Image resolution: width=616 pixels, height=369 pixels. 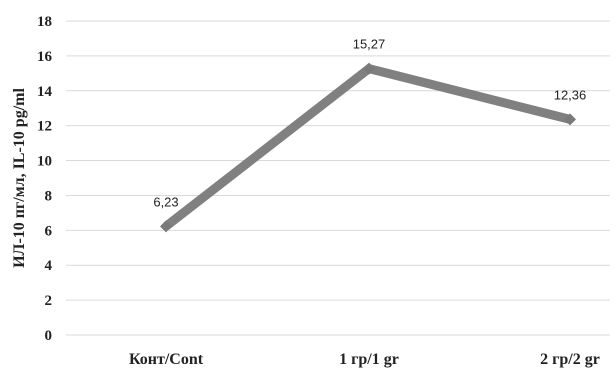 I want to click on x-axis-categories: Конт/Cont 1 гр/1 gr 2 гр/2 gr, so click(x=364, y=359).